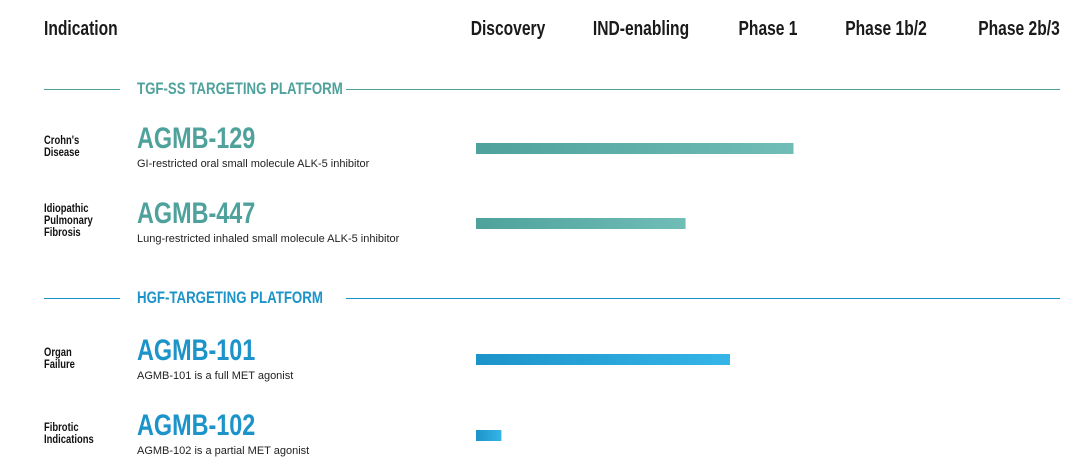 Image resolution: width=1080 pixels, height=474 pixels. What do you see at coordinates (196, 213) in the screenshot?
I see `program-name-agmb-447: AGMB-447` at bounding box center [196, 213].